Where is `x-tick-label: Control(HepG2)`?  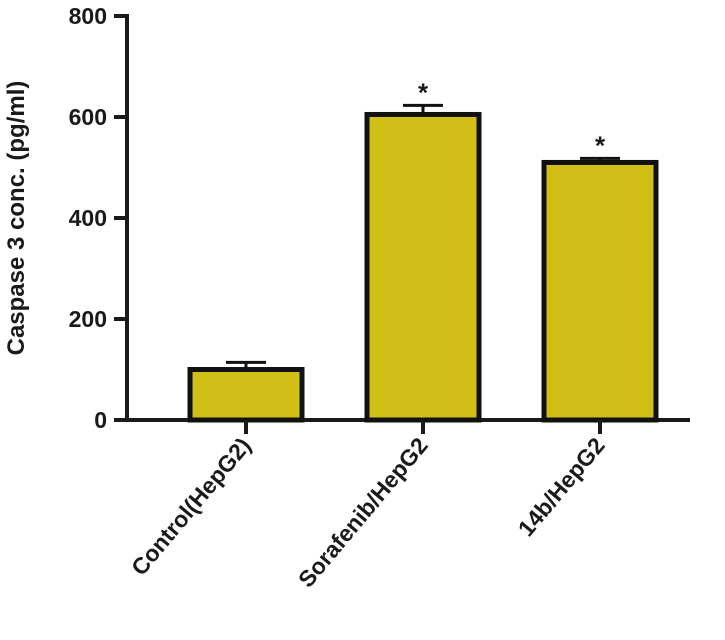
x-tick-label: Control(HepG2) is located at coordinates (191, 507).